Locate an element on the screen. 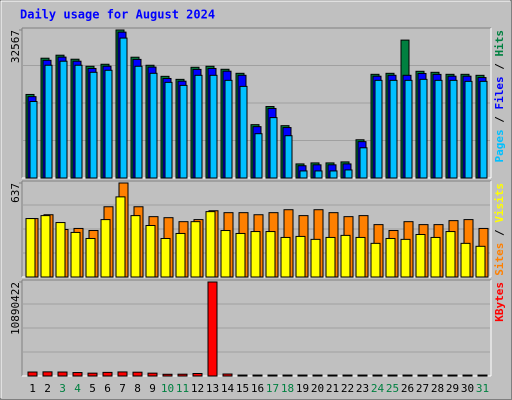 This screenshot has width=512, height=400. x-tick-label: 12 is located at coordinates (197, 388).